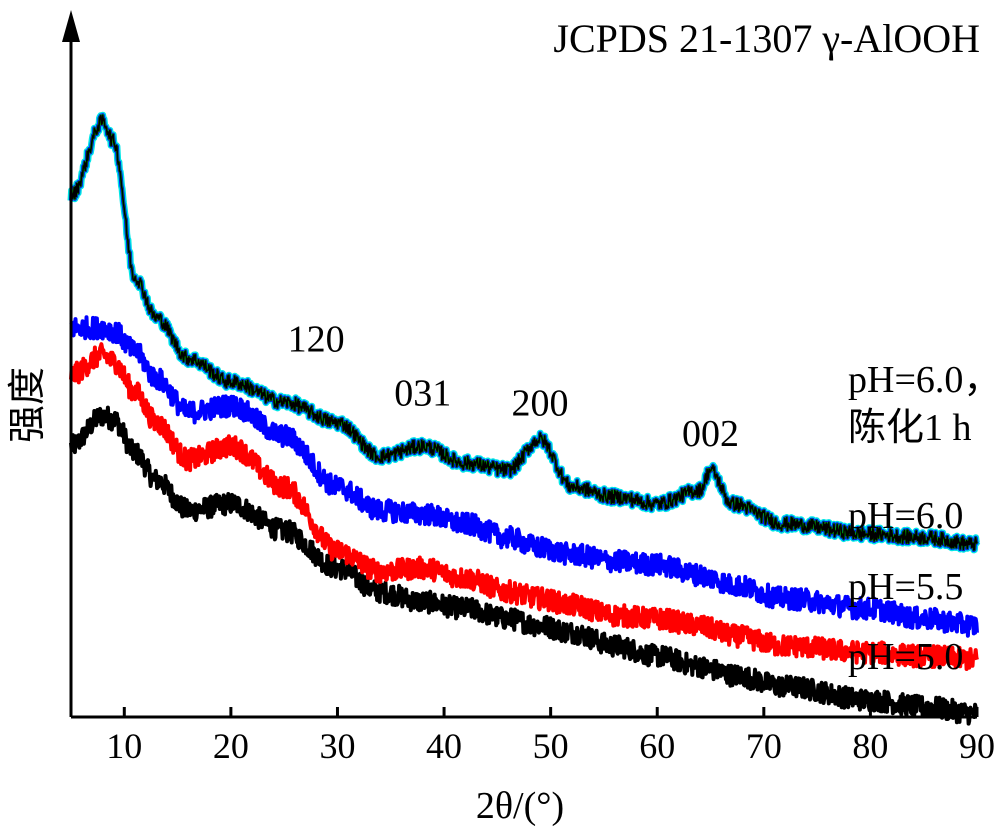 This screenshot has height=833, width=1000. Describe the element at coordinates (905, 657) in the screenshot. I see `legend-label-ph50: pH=5.0` at that location.